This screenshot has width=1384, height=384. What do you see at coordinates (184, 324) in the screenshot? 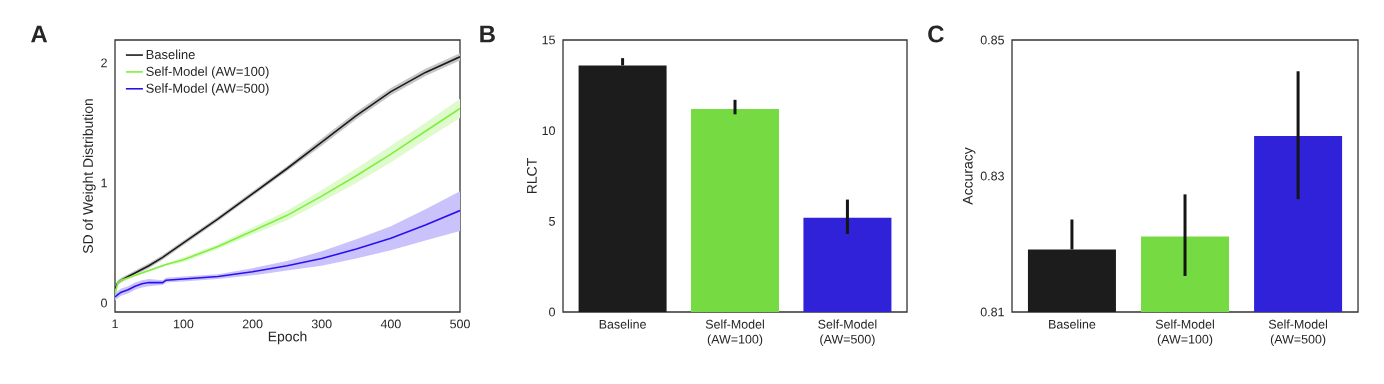
I see `x-tick-label: 100` at bounding box center [184, 324].